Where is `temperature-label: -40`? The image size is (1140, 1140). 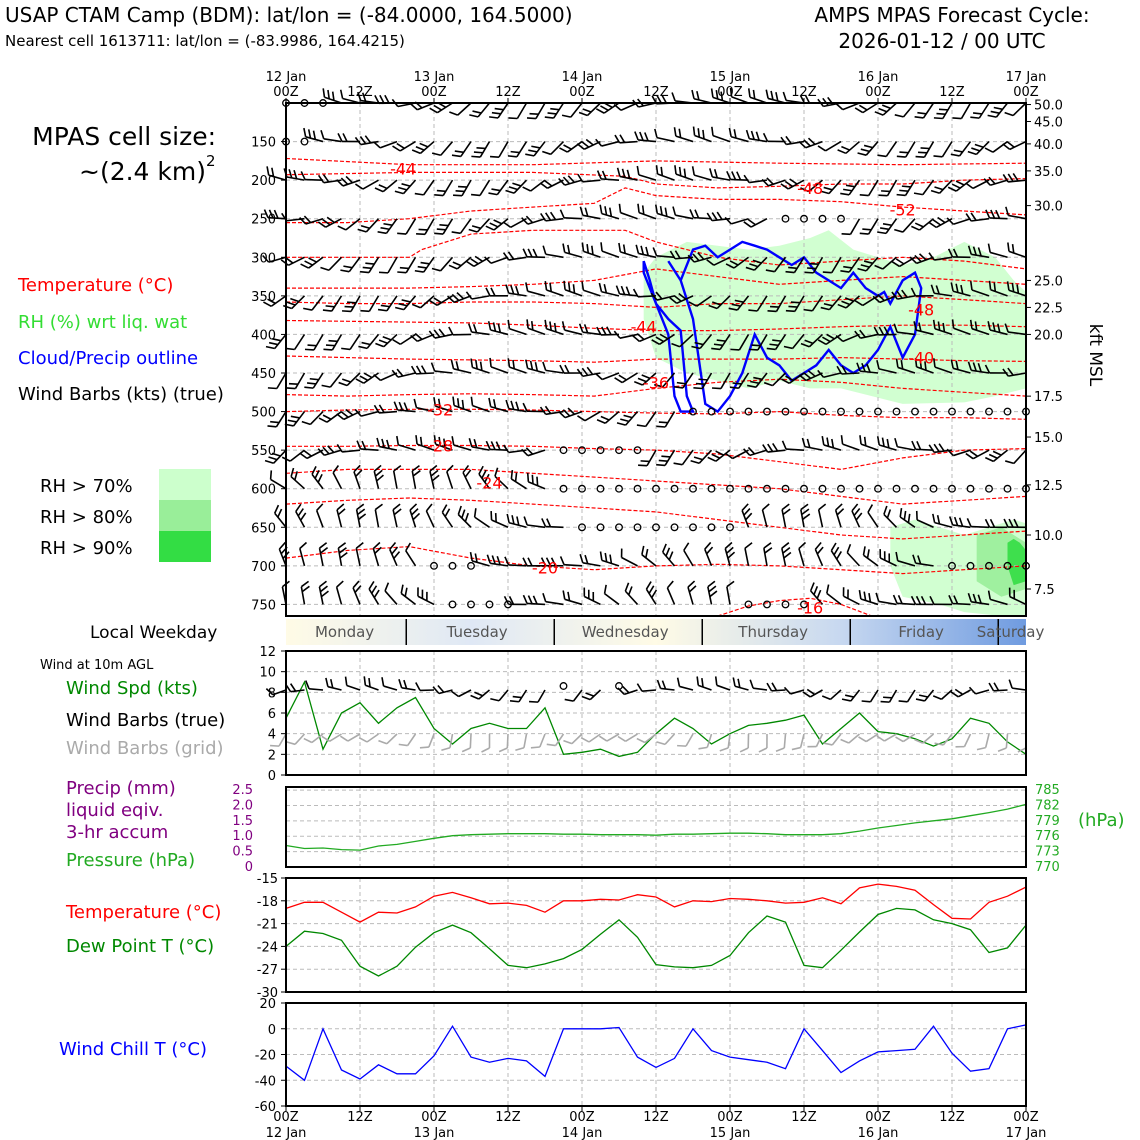 temperature-label: -40 is located at coordinates (921, 358).